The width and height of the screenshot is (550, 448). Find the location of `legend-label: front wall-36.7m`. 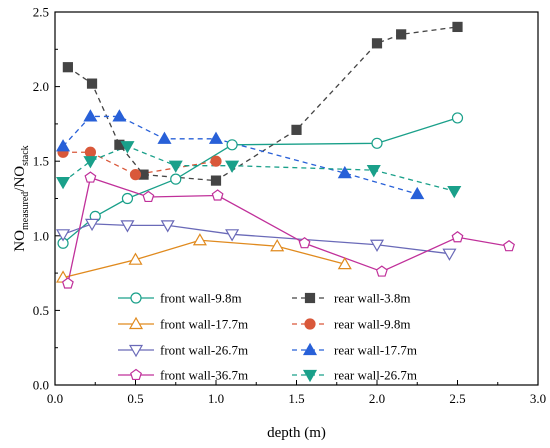

legend-label: front wall-36.7m is located at coordinates (204, 375).